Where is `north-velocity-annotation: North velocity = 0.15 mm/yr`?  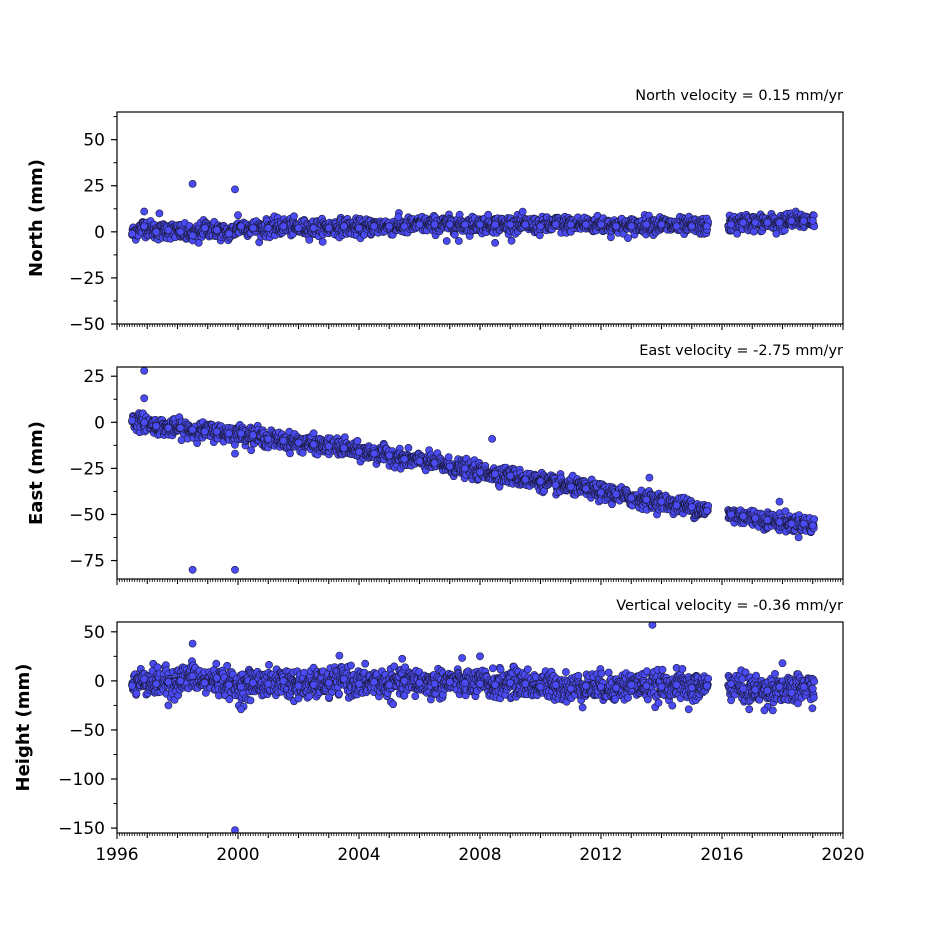 north-velocity-annotation: North velocity = 0.15 mm/yr is located at coordinates (739, 96).